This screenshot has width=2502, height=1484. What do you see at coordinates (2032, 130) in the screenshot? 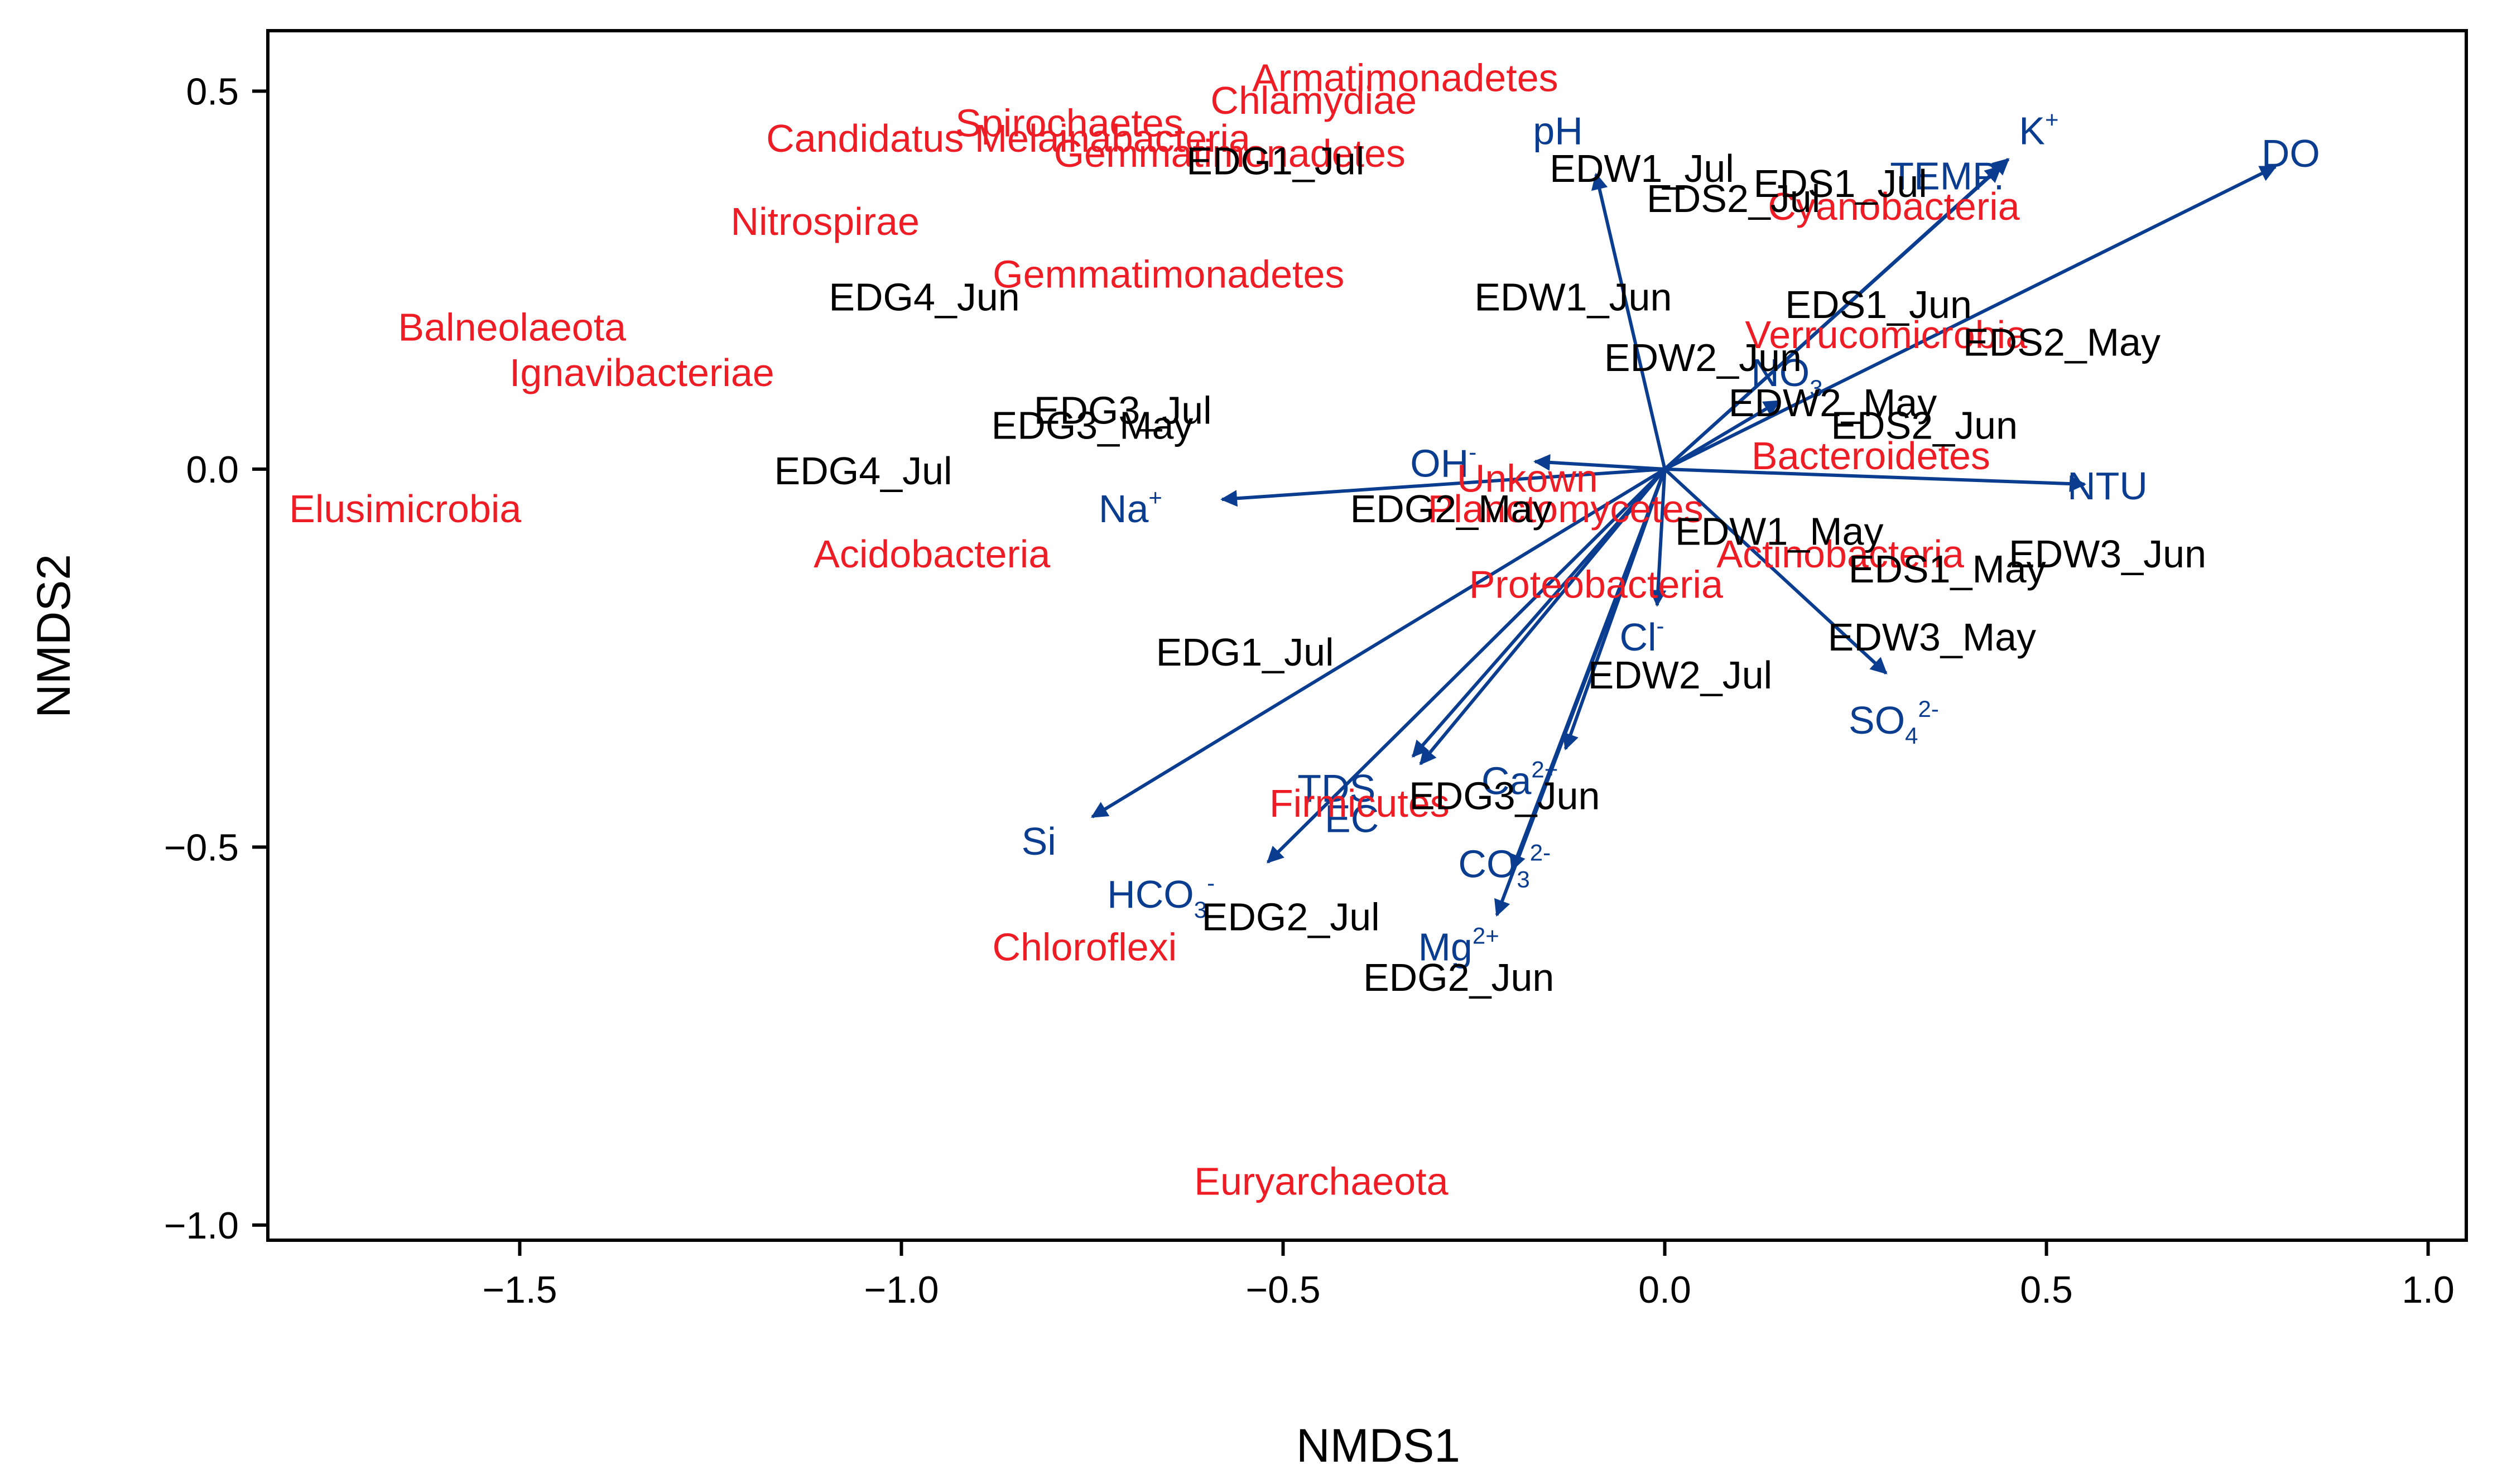
I see `vector-label-text: K` at bounding box center [2032, 130].